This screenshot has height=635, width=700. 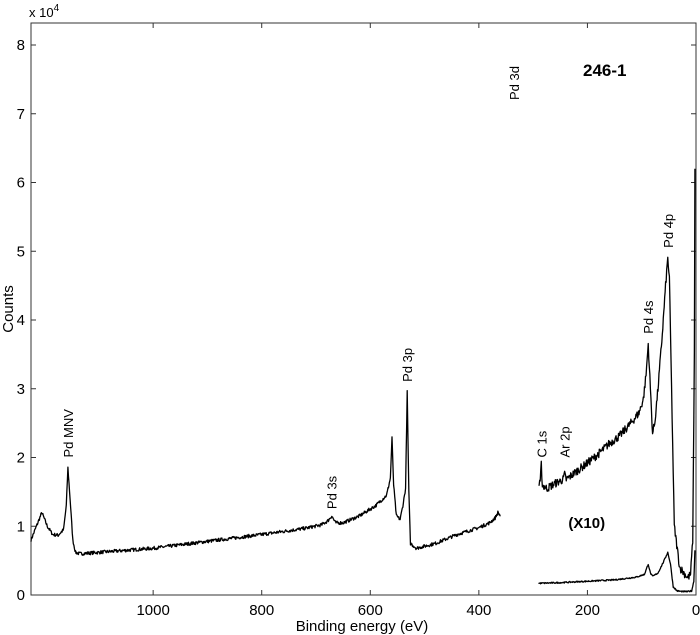 I want to click on peak-label: Pd MNV, so click(x=68, y=433).